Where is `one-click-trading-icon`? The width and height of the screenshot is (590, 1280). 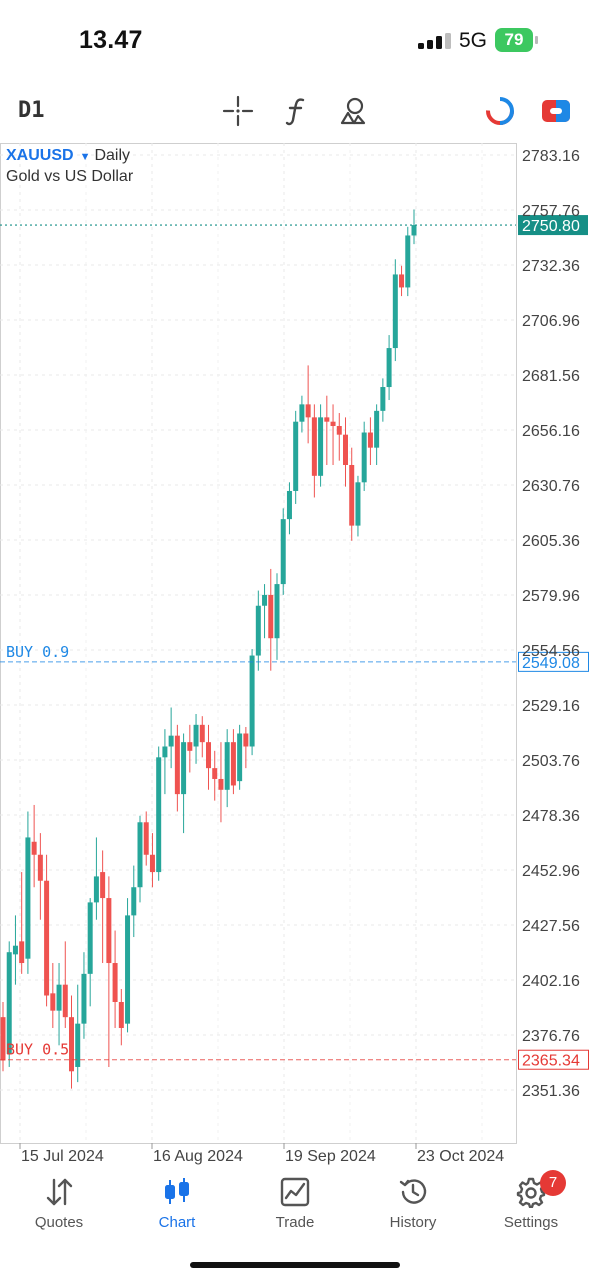 one-click-trading-icon is located at coordinates (500, 111).